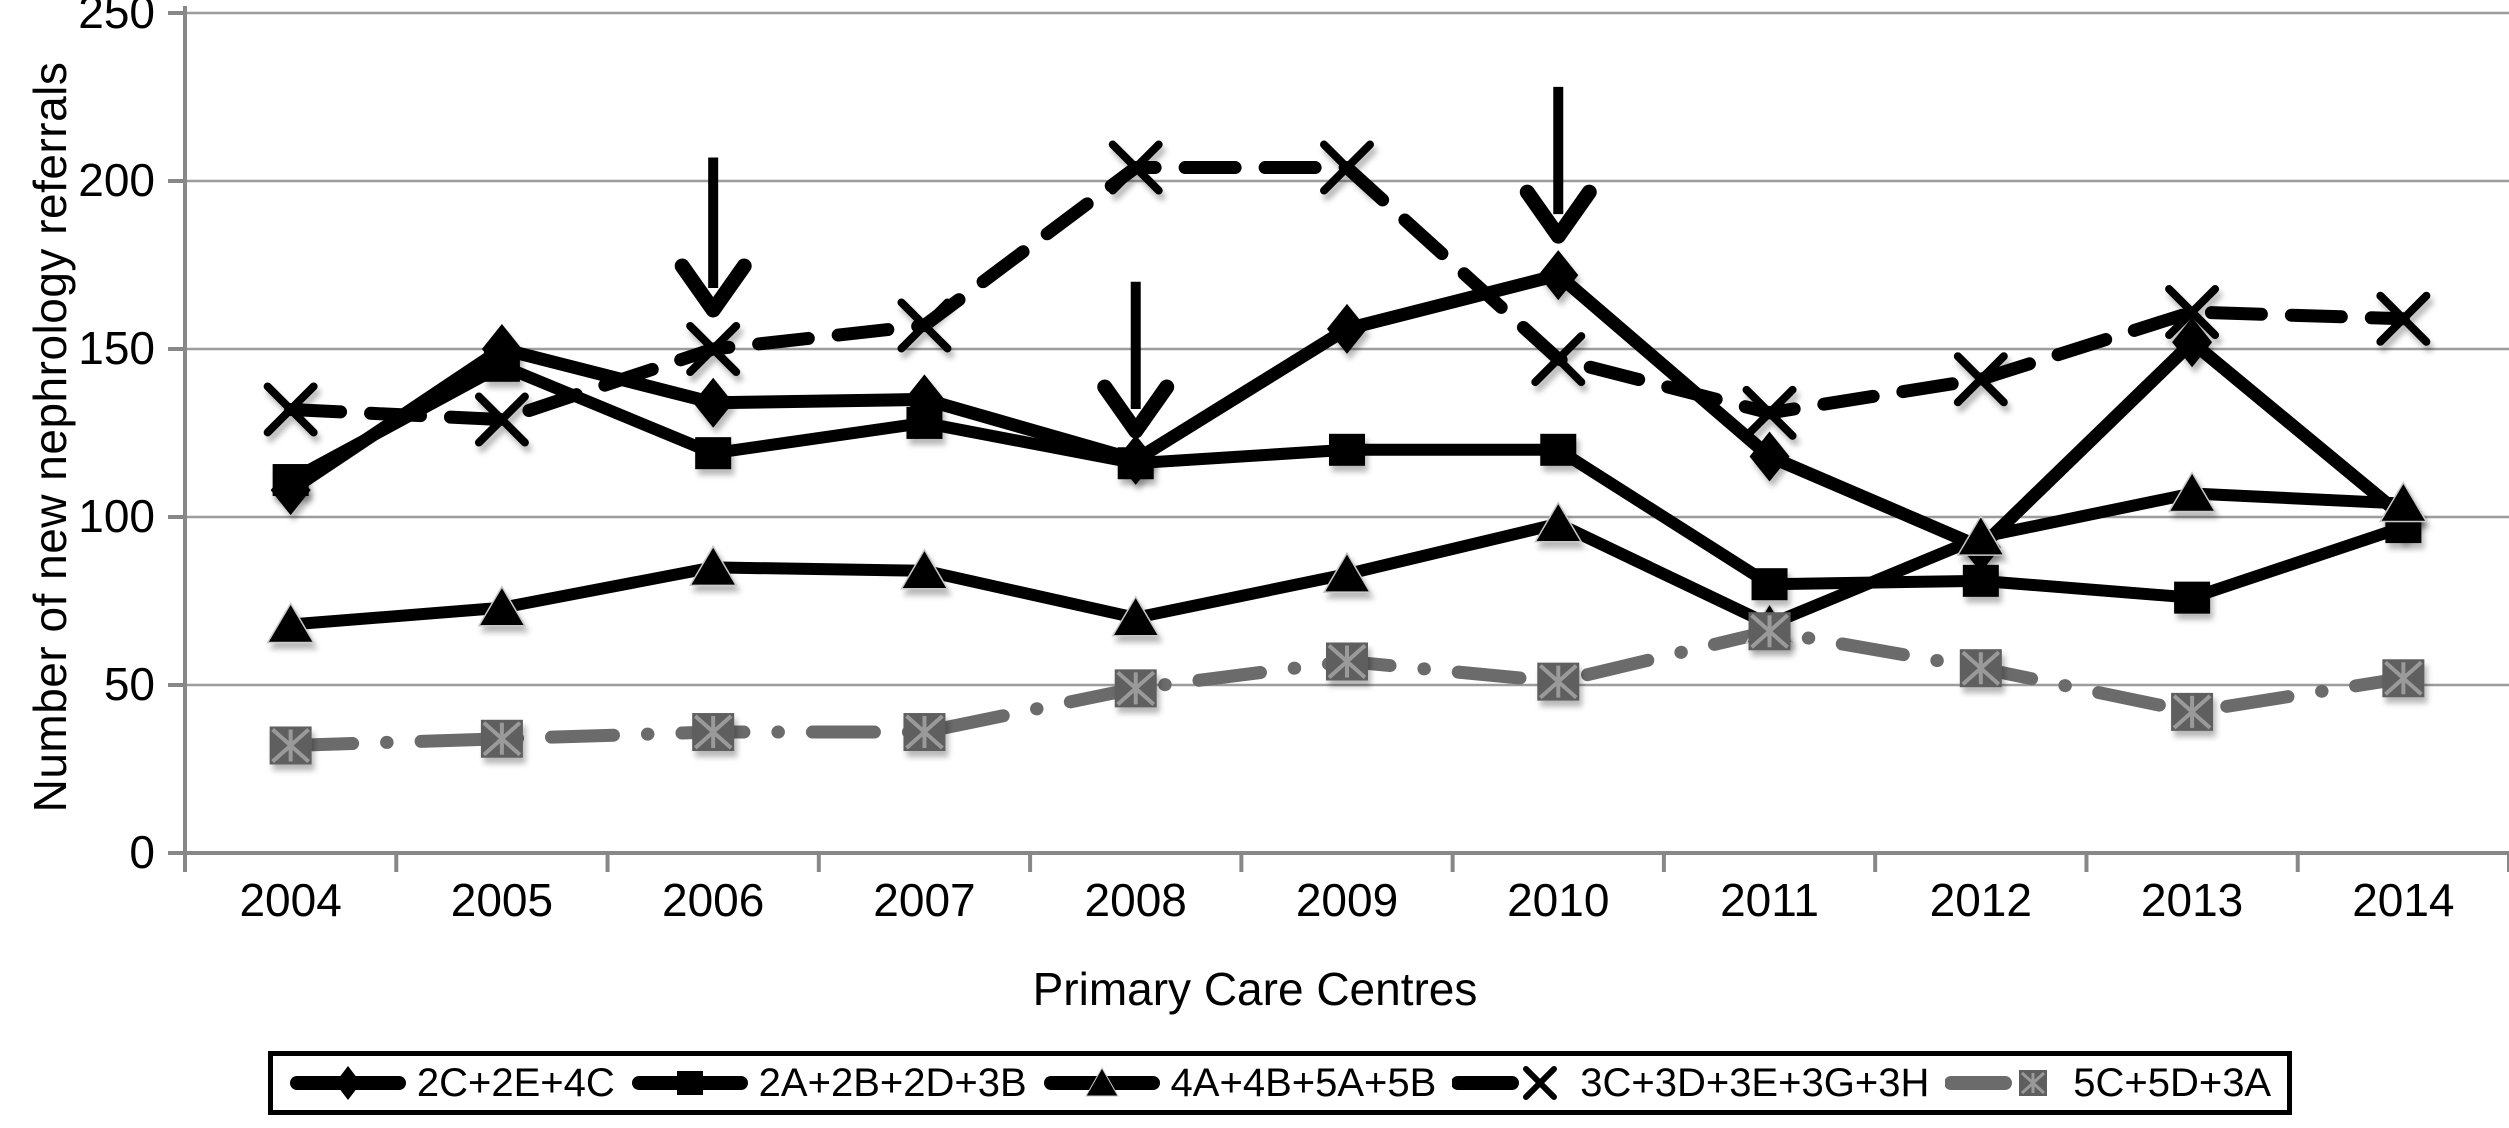 The image size is (2509, 1128). What do you see at coordinates (1755, 1082) in the screenshot?
I see `legend-entry-label: 3C+3D+3E+3G+3H` at bounding box center [1755, 1082].